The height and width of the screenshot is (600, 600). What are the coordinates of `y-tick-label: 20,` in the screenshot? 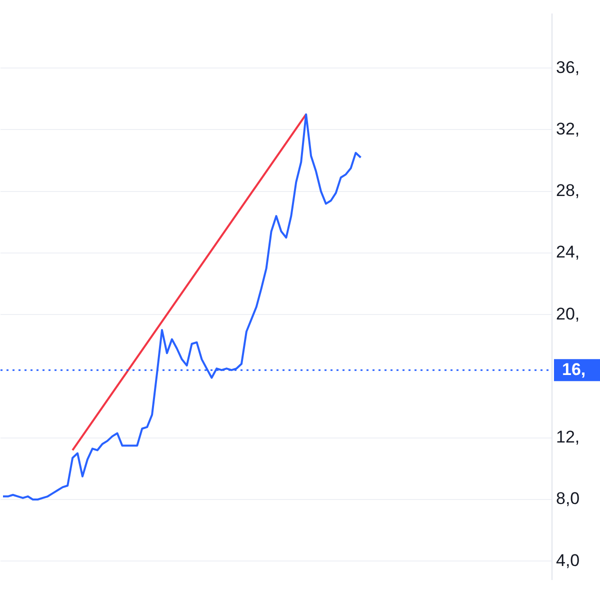 It's located at (568, 314).